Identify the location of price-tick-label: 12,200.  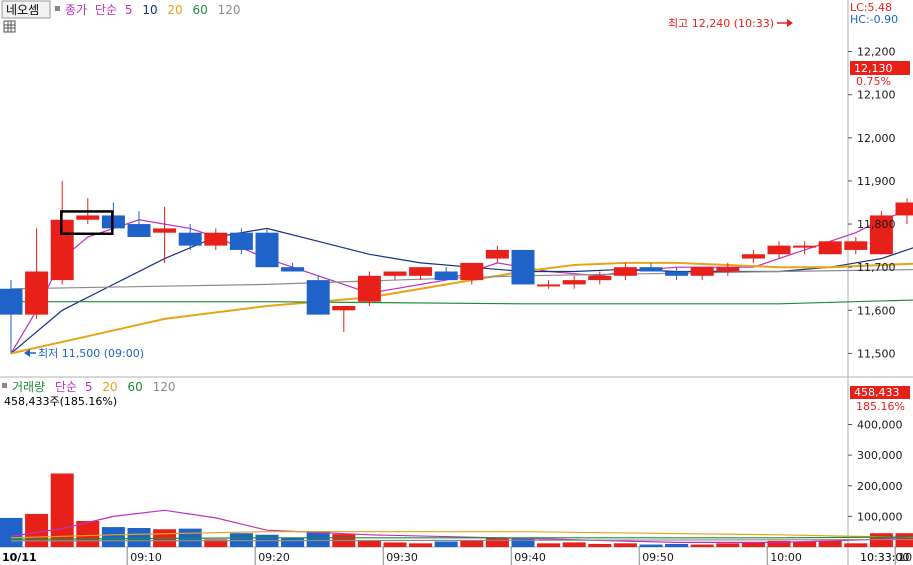
(876, 52).